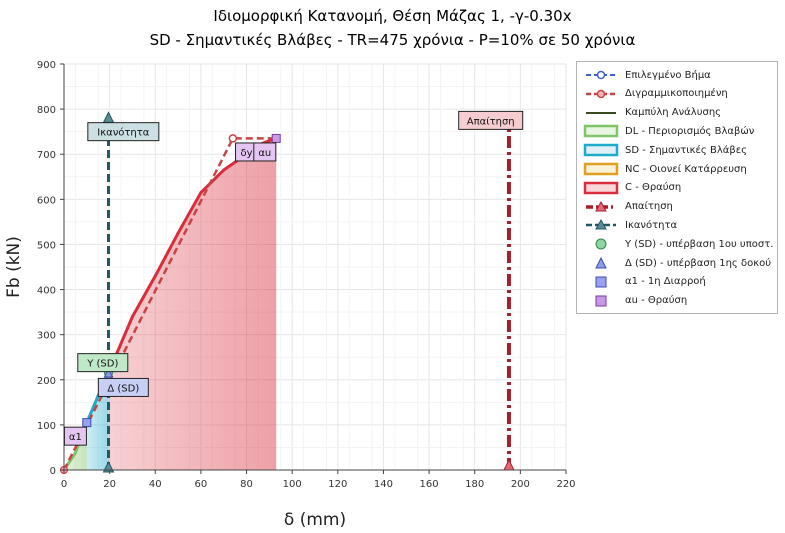 The width and height of the screenshot is (785, 533). I want to click on legend-item: Y (SD) - υπέρβαση 1ου υποστ., so click(680, 244).